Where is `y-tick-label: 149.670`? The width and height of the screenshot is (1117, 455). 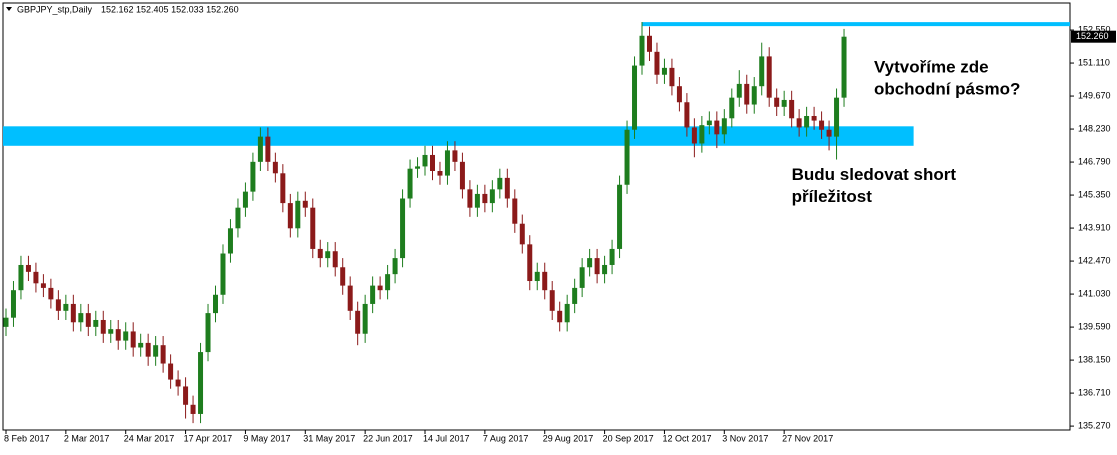
y-tick-label: 149.670 is located at coordinates (1094, 95).